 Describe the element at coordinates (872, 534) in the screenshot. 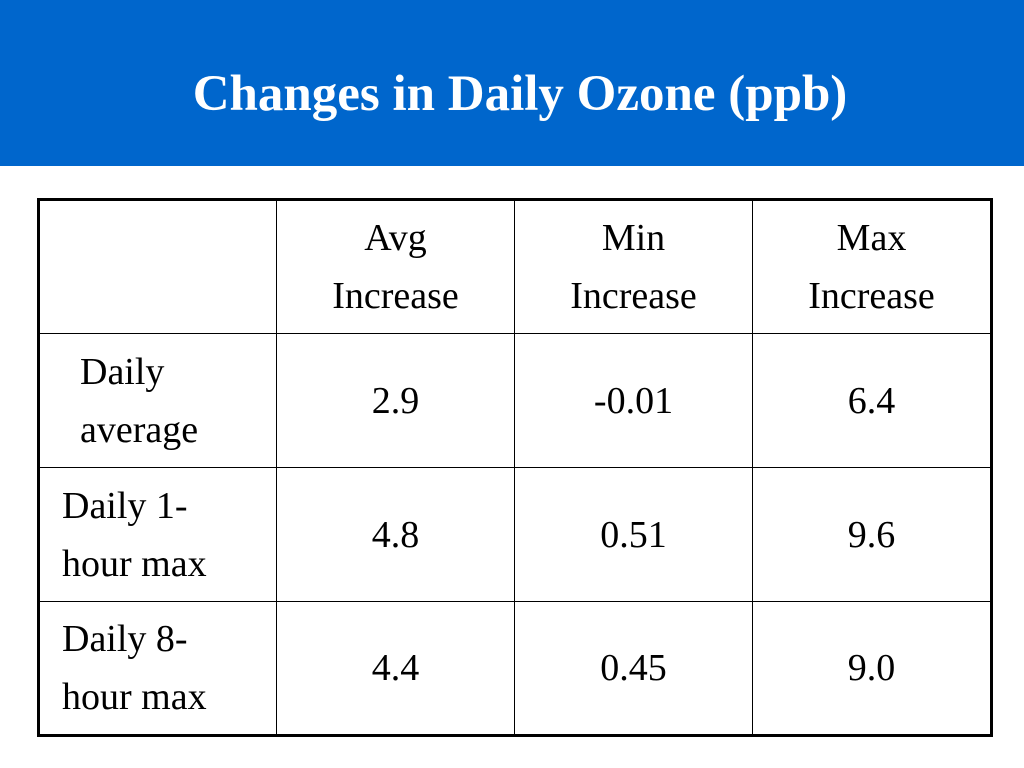

I see `cell-max-increase: 9.6` at that location.